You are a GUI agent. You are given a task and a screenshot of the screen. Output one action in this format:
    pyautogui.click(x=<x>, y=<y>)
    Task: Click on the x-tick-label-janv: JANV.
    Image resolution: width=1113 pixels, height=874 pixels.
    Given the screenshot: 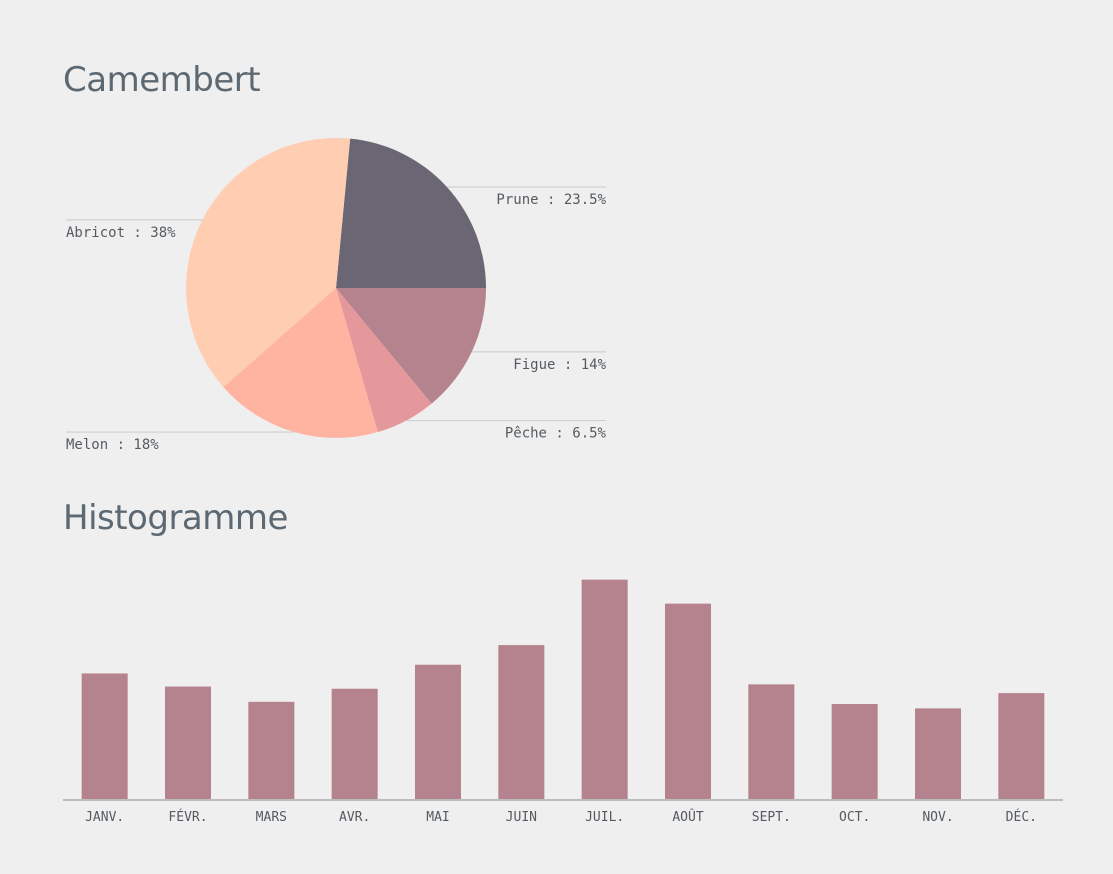 What is the action you would take?
    pyautogui.click(x=104, y=817)
    